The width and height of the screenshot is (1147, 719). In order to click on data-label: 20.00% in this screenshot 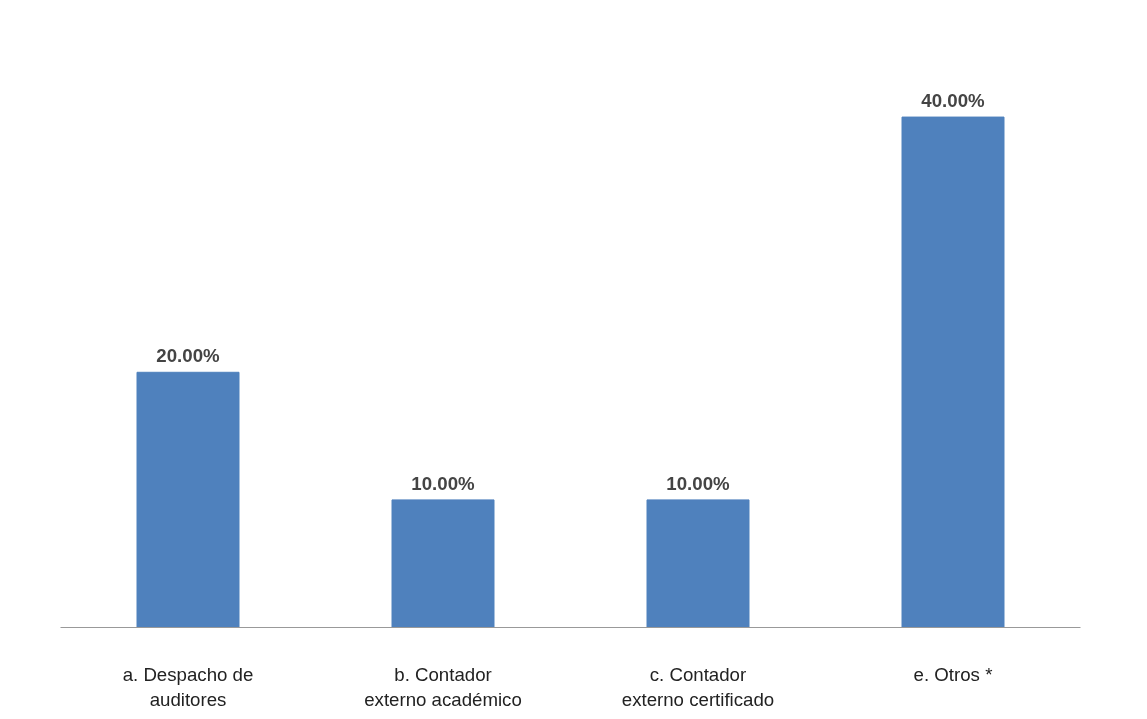, I will do `click(188, 356)`.